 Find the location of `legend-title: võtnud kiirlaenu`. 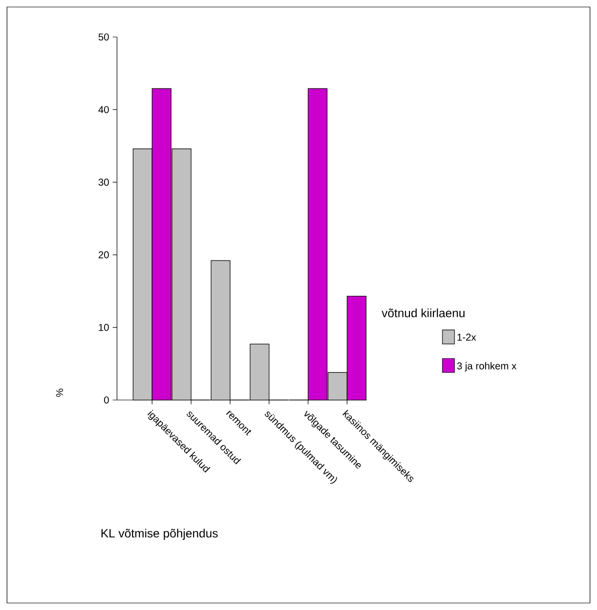

legend-title: võtnud kiirlaenu is located at coordinates (423, 313).